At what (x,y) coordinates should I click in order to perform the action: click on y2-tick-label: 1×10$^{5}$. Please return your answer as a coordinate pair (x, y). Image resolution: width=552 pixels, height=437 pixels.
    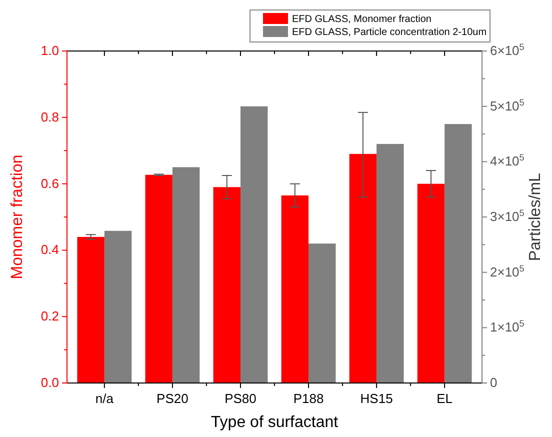
    Looking at the image, I should click on (507, 326).